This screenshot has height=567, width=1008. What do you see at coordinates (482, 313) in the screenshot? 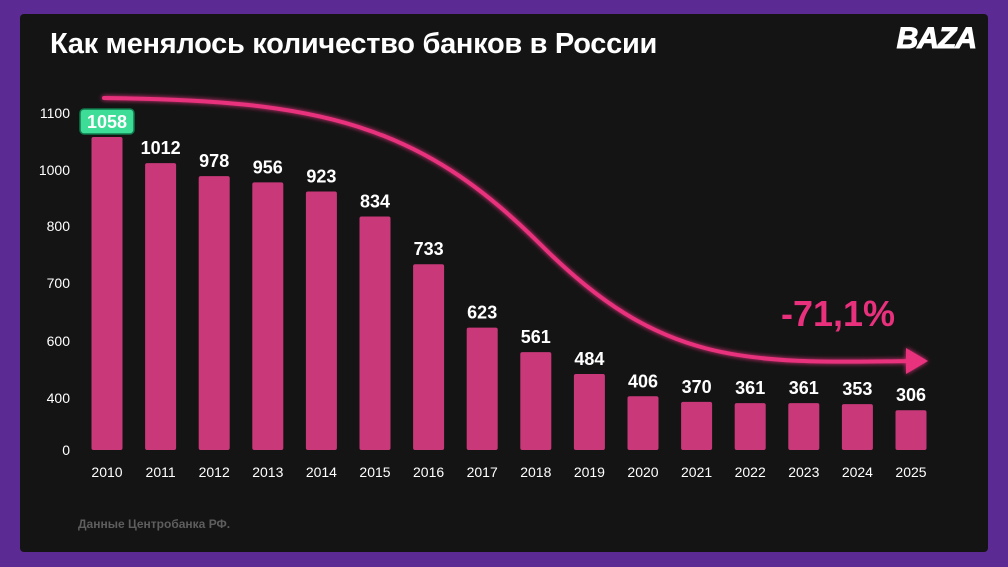
I see `value-label: 623` at bounding box center [482, 313].